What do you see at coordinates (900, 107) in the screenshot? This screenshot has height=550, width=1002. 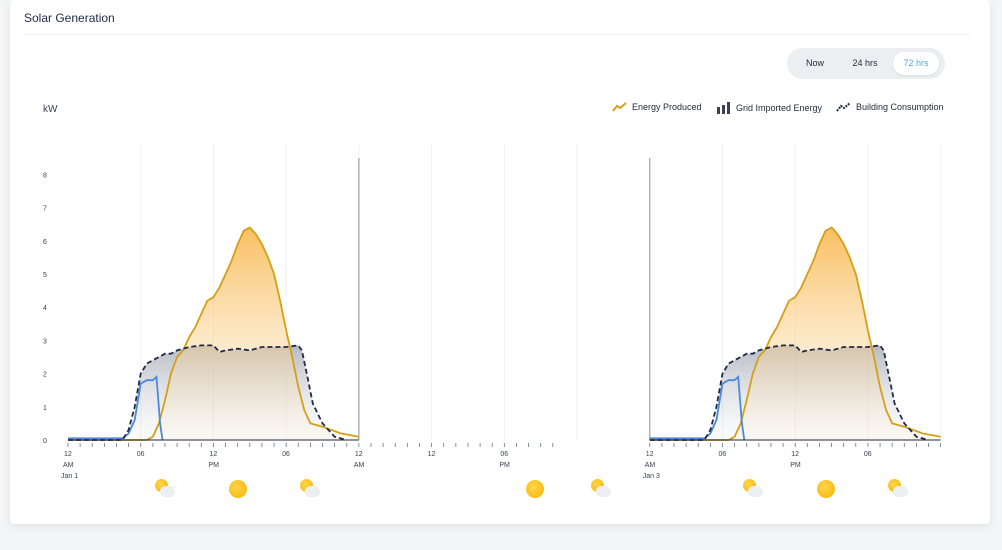 I see `legend-label-consumption: Building Consumption` at bounding box center [900, 107].